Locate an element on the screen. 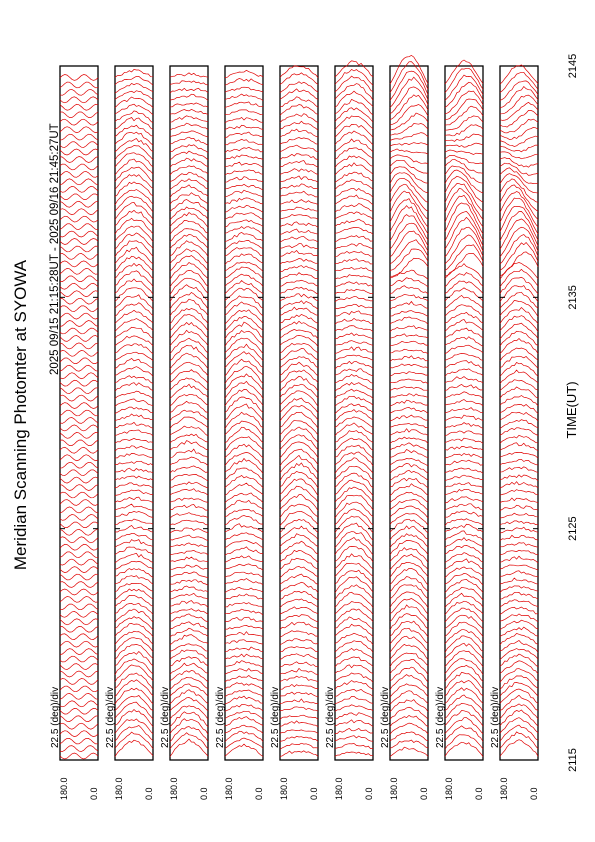  panel: 22.5 (deg)/div 180.0 0.0 is located at coordinates (349, 430).